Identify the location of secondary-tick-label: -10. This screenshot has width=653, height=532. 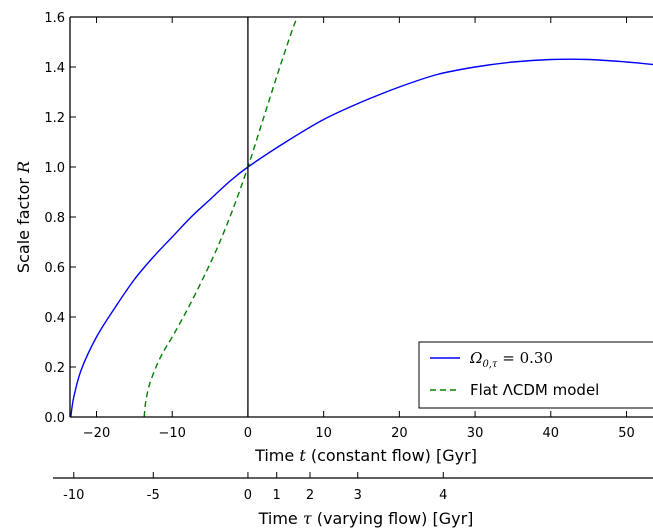
(73, 495).